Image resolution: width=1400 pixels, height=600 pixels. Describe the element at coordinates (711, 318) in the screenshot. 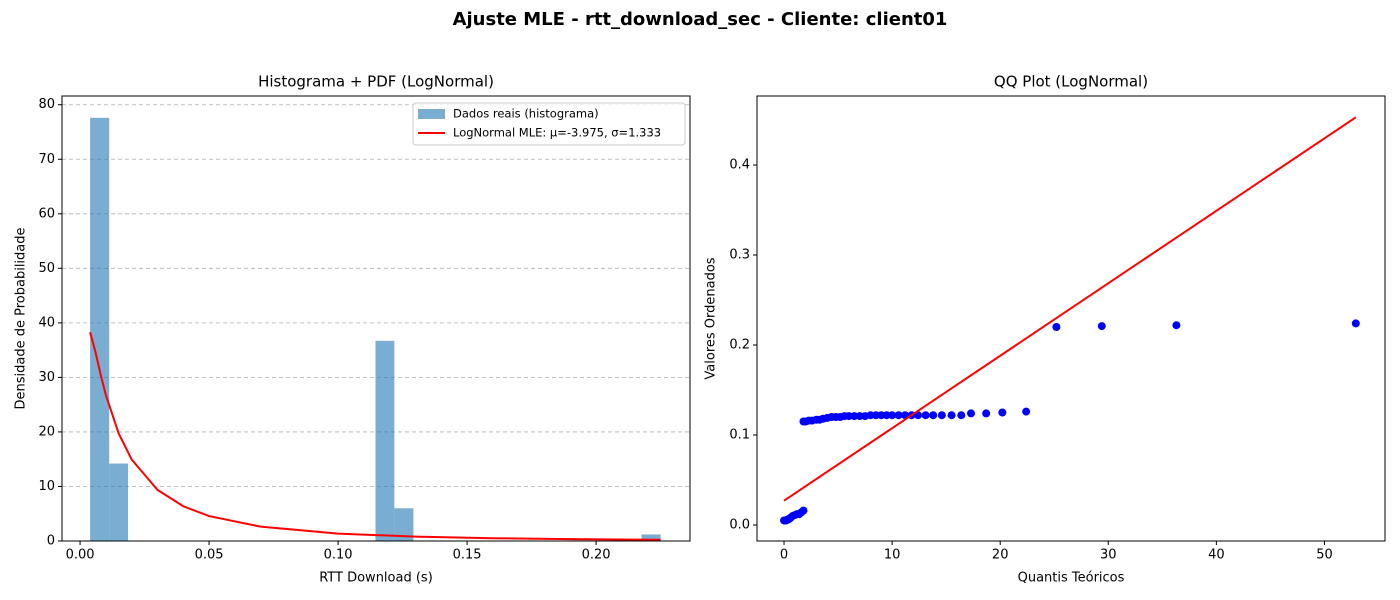

I see `y-axis-label: Valores Ordenados` at that location.